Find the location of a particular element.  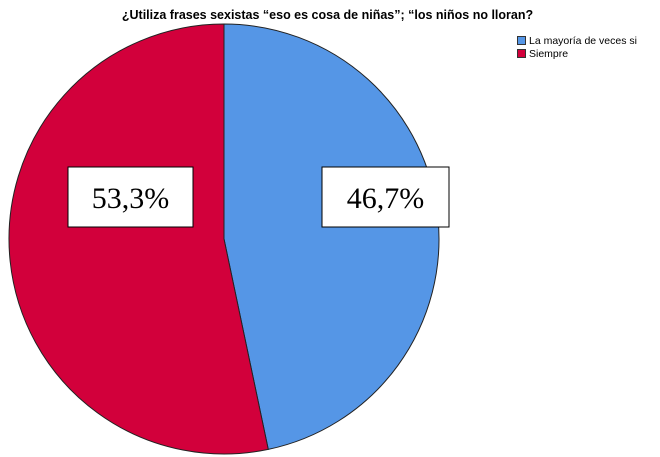

pie-data-labels: 46,7% 53,3% is located at coordinates (258, 197).